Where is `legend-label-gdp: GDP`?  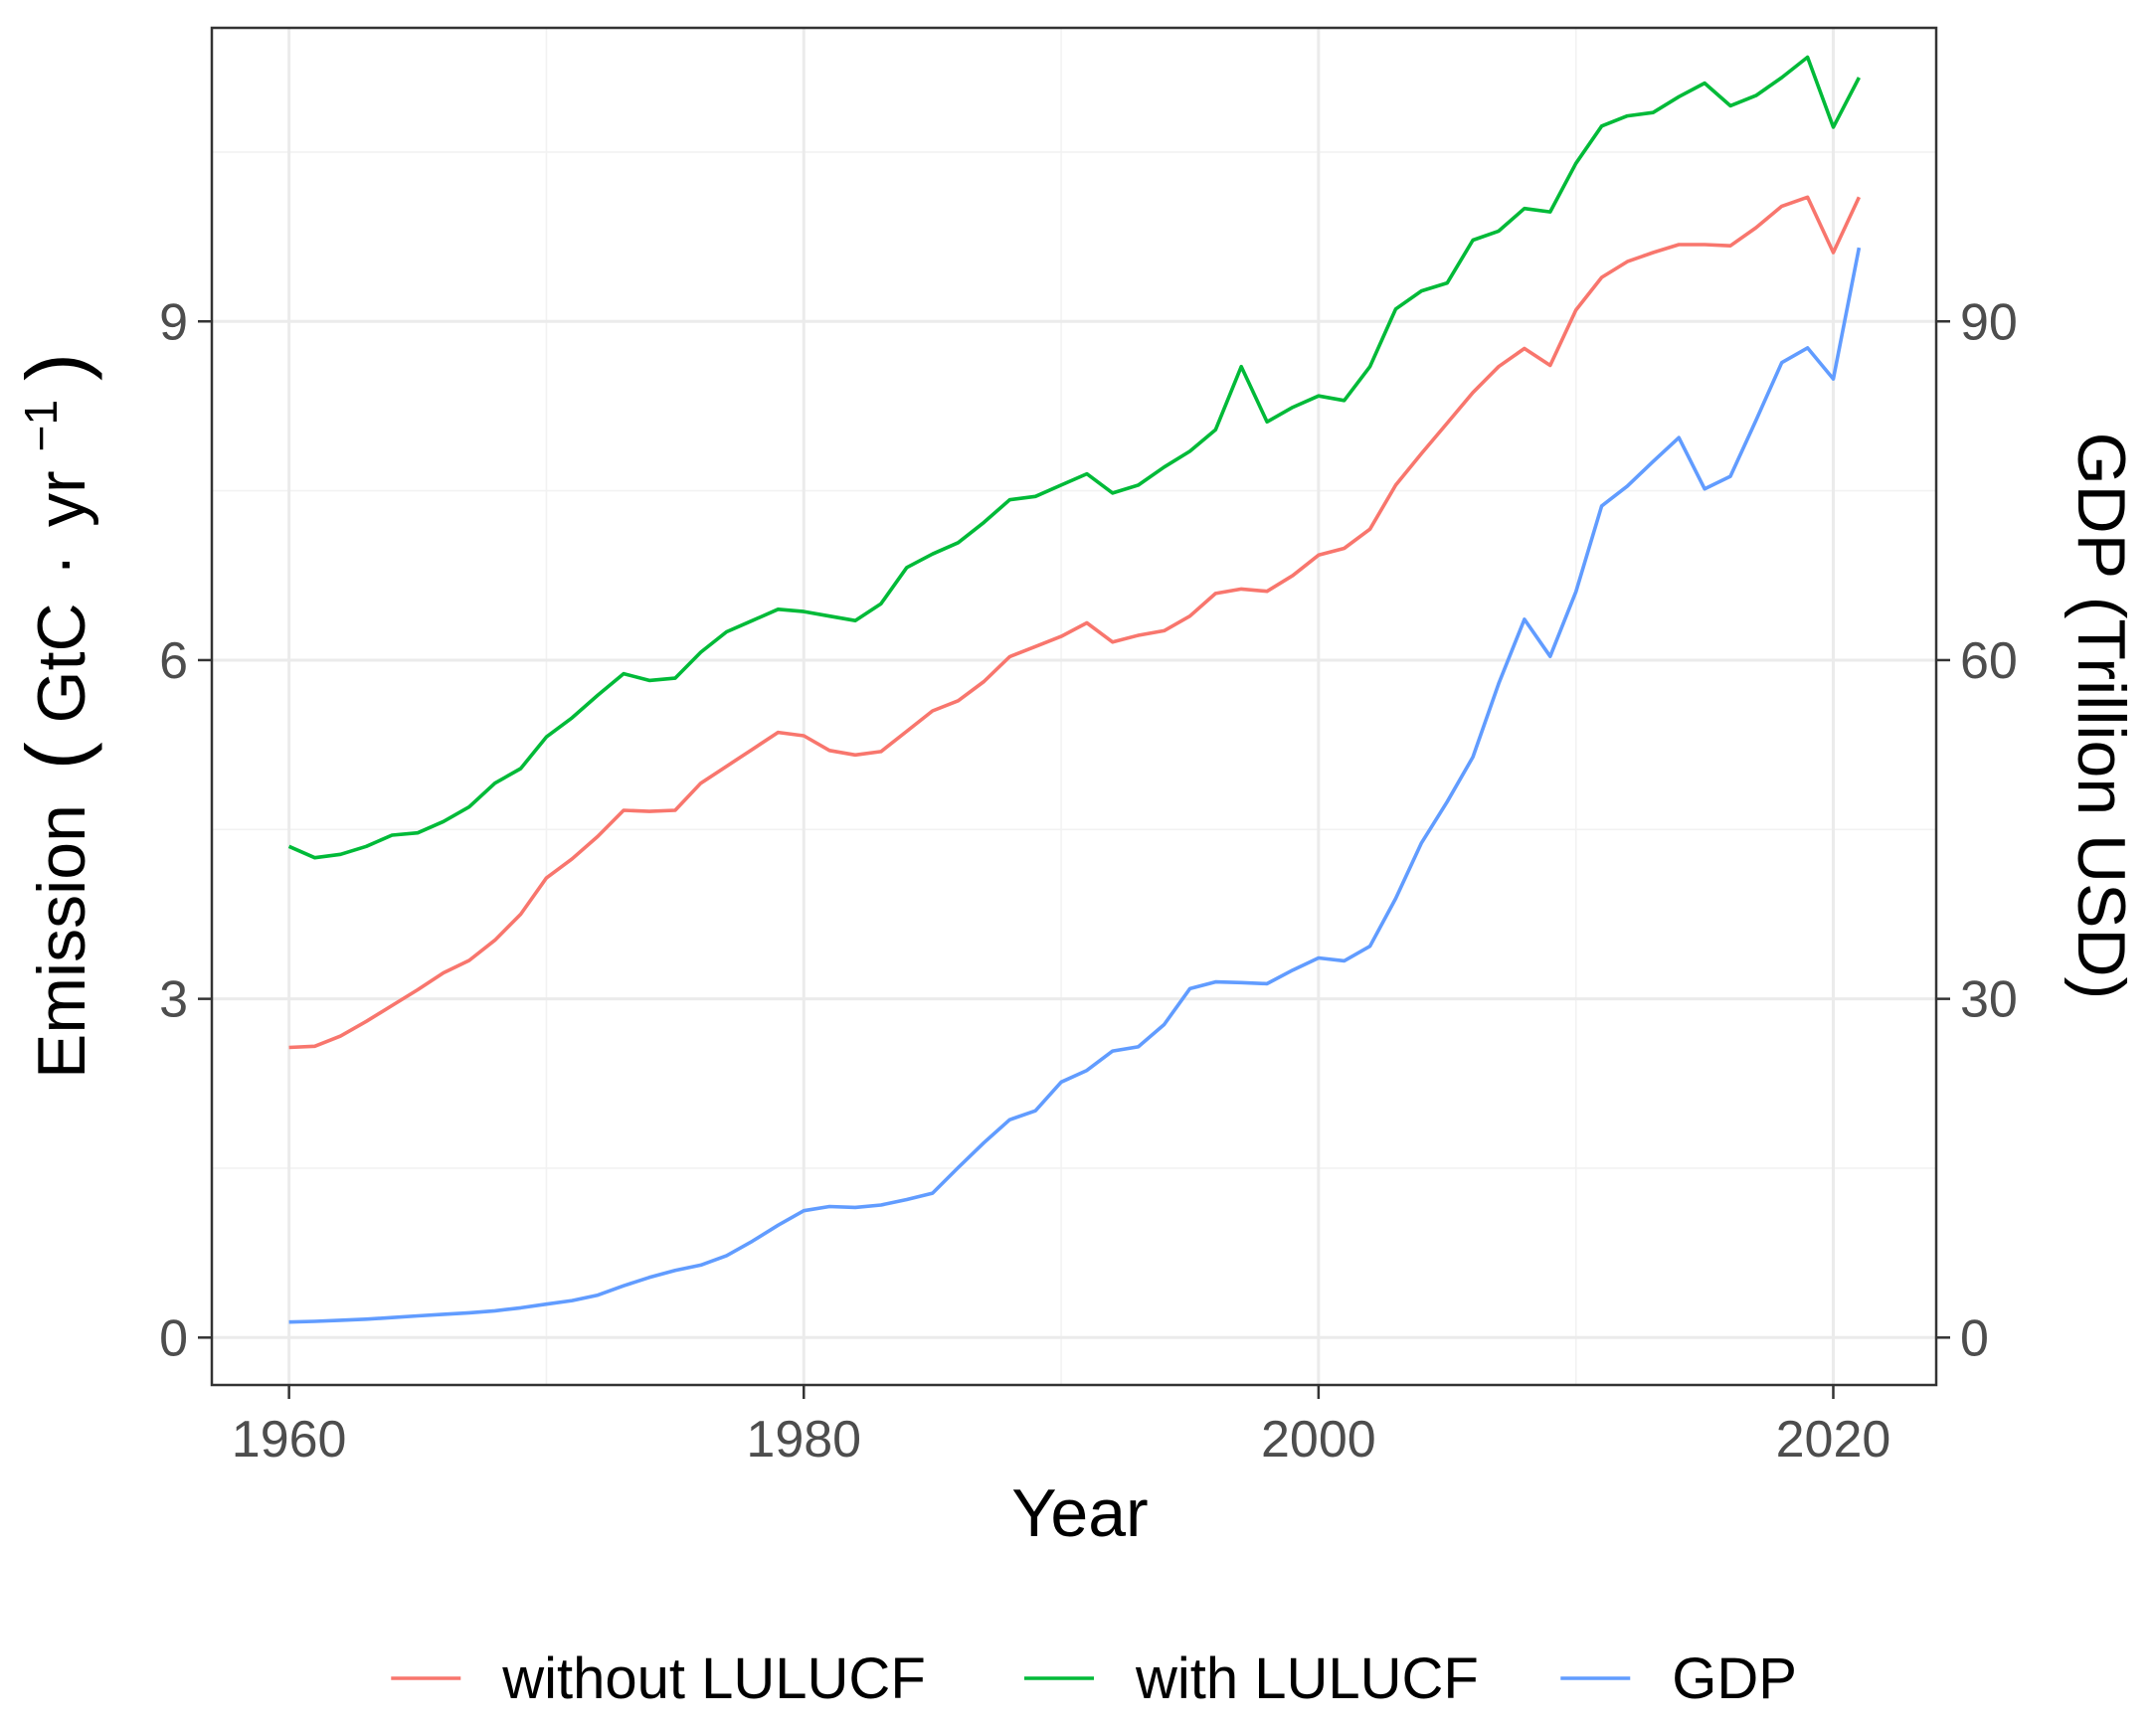
legend-label-gdp: GDP is located at coordinates (1734, 1678).